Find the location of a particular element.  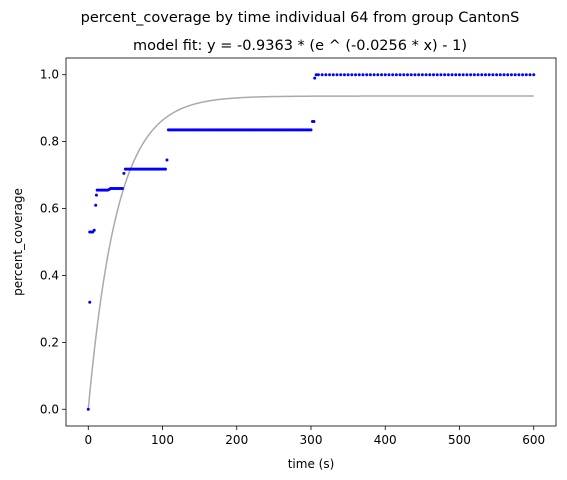

y-tick-label: 0.0 is located at coordinates (49, 409).